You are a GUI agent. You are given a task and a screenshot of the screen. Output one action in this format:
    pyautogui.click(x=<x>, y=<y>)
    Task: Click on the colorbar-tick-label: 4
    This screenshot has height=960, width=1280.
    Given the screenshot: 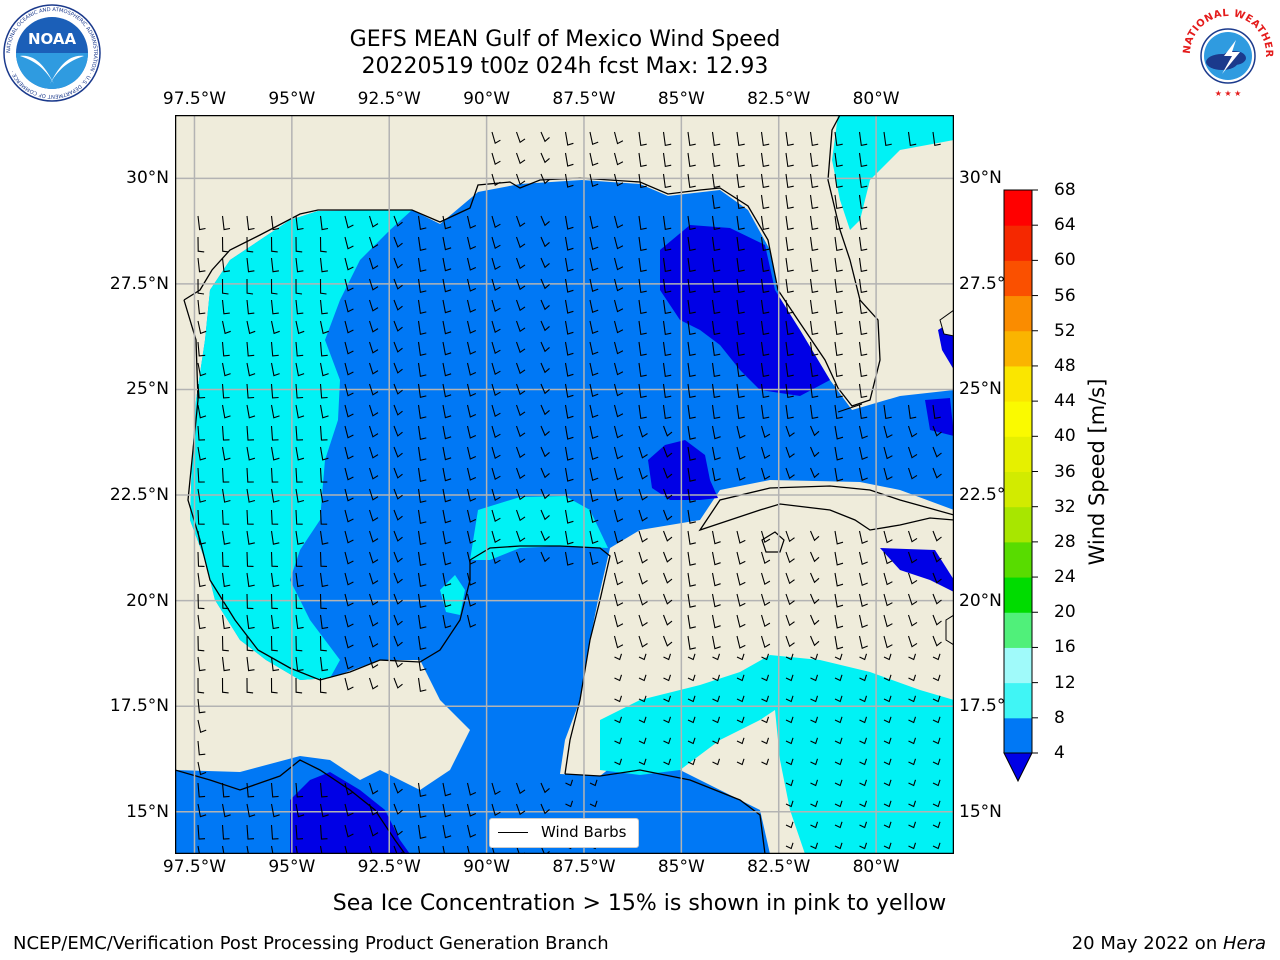 What is the action you would take?
    pyautogui.click(x=1059, y=753)
    